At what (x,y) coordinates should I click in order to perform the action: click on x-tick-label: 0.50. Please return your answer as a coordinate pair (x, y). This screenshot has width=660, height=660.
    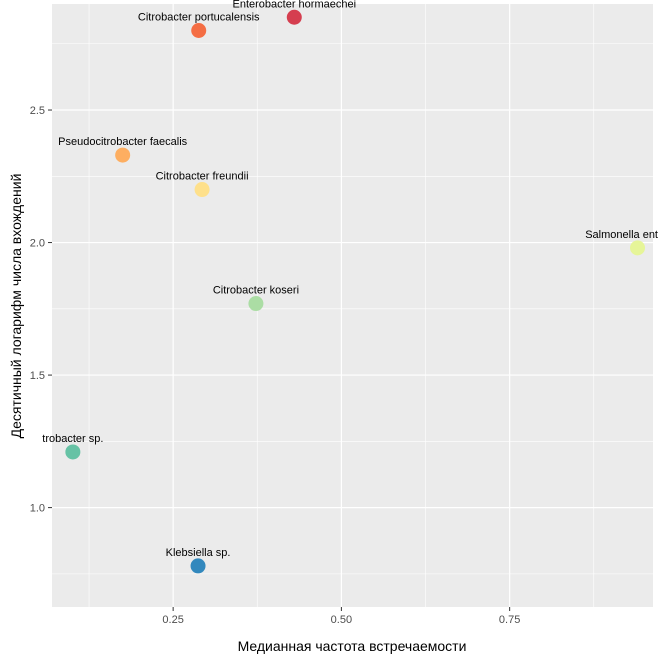
    Looking at the image, I should click on (341, 620).